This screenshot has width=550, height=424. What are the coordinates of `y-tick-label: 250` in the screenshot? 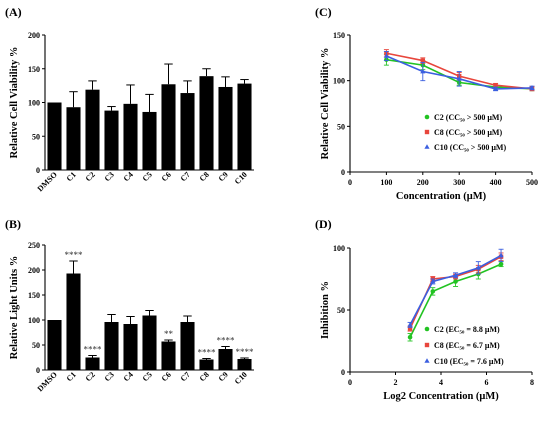 It's located at (34, 245).